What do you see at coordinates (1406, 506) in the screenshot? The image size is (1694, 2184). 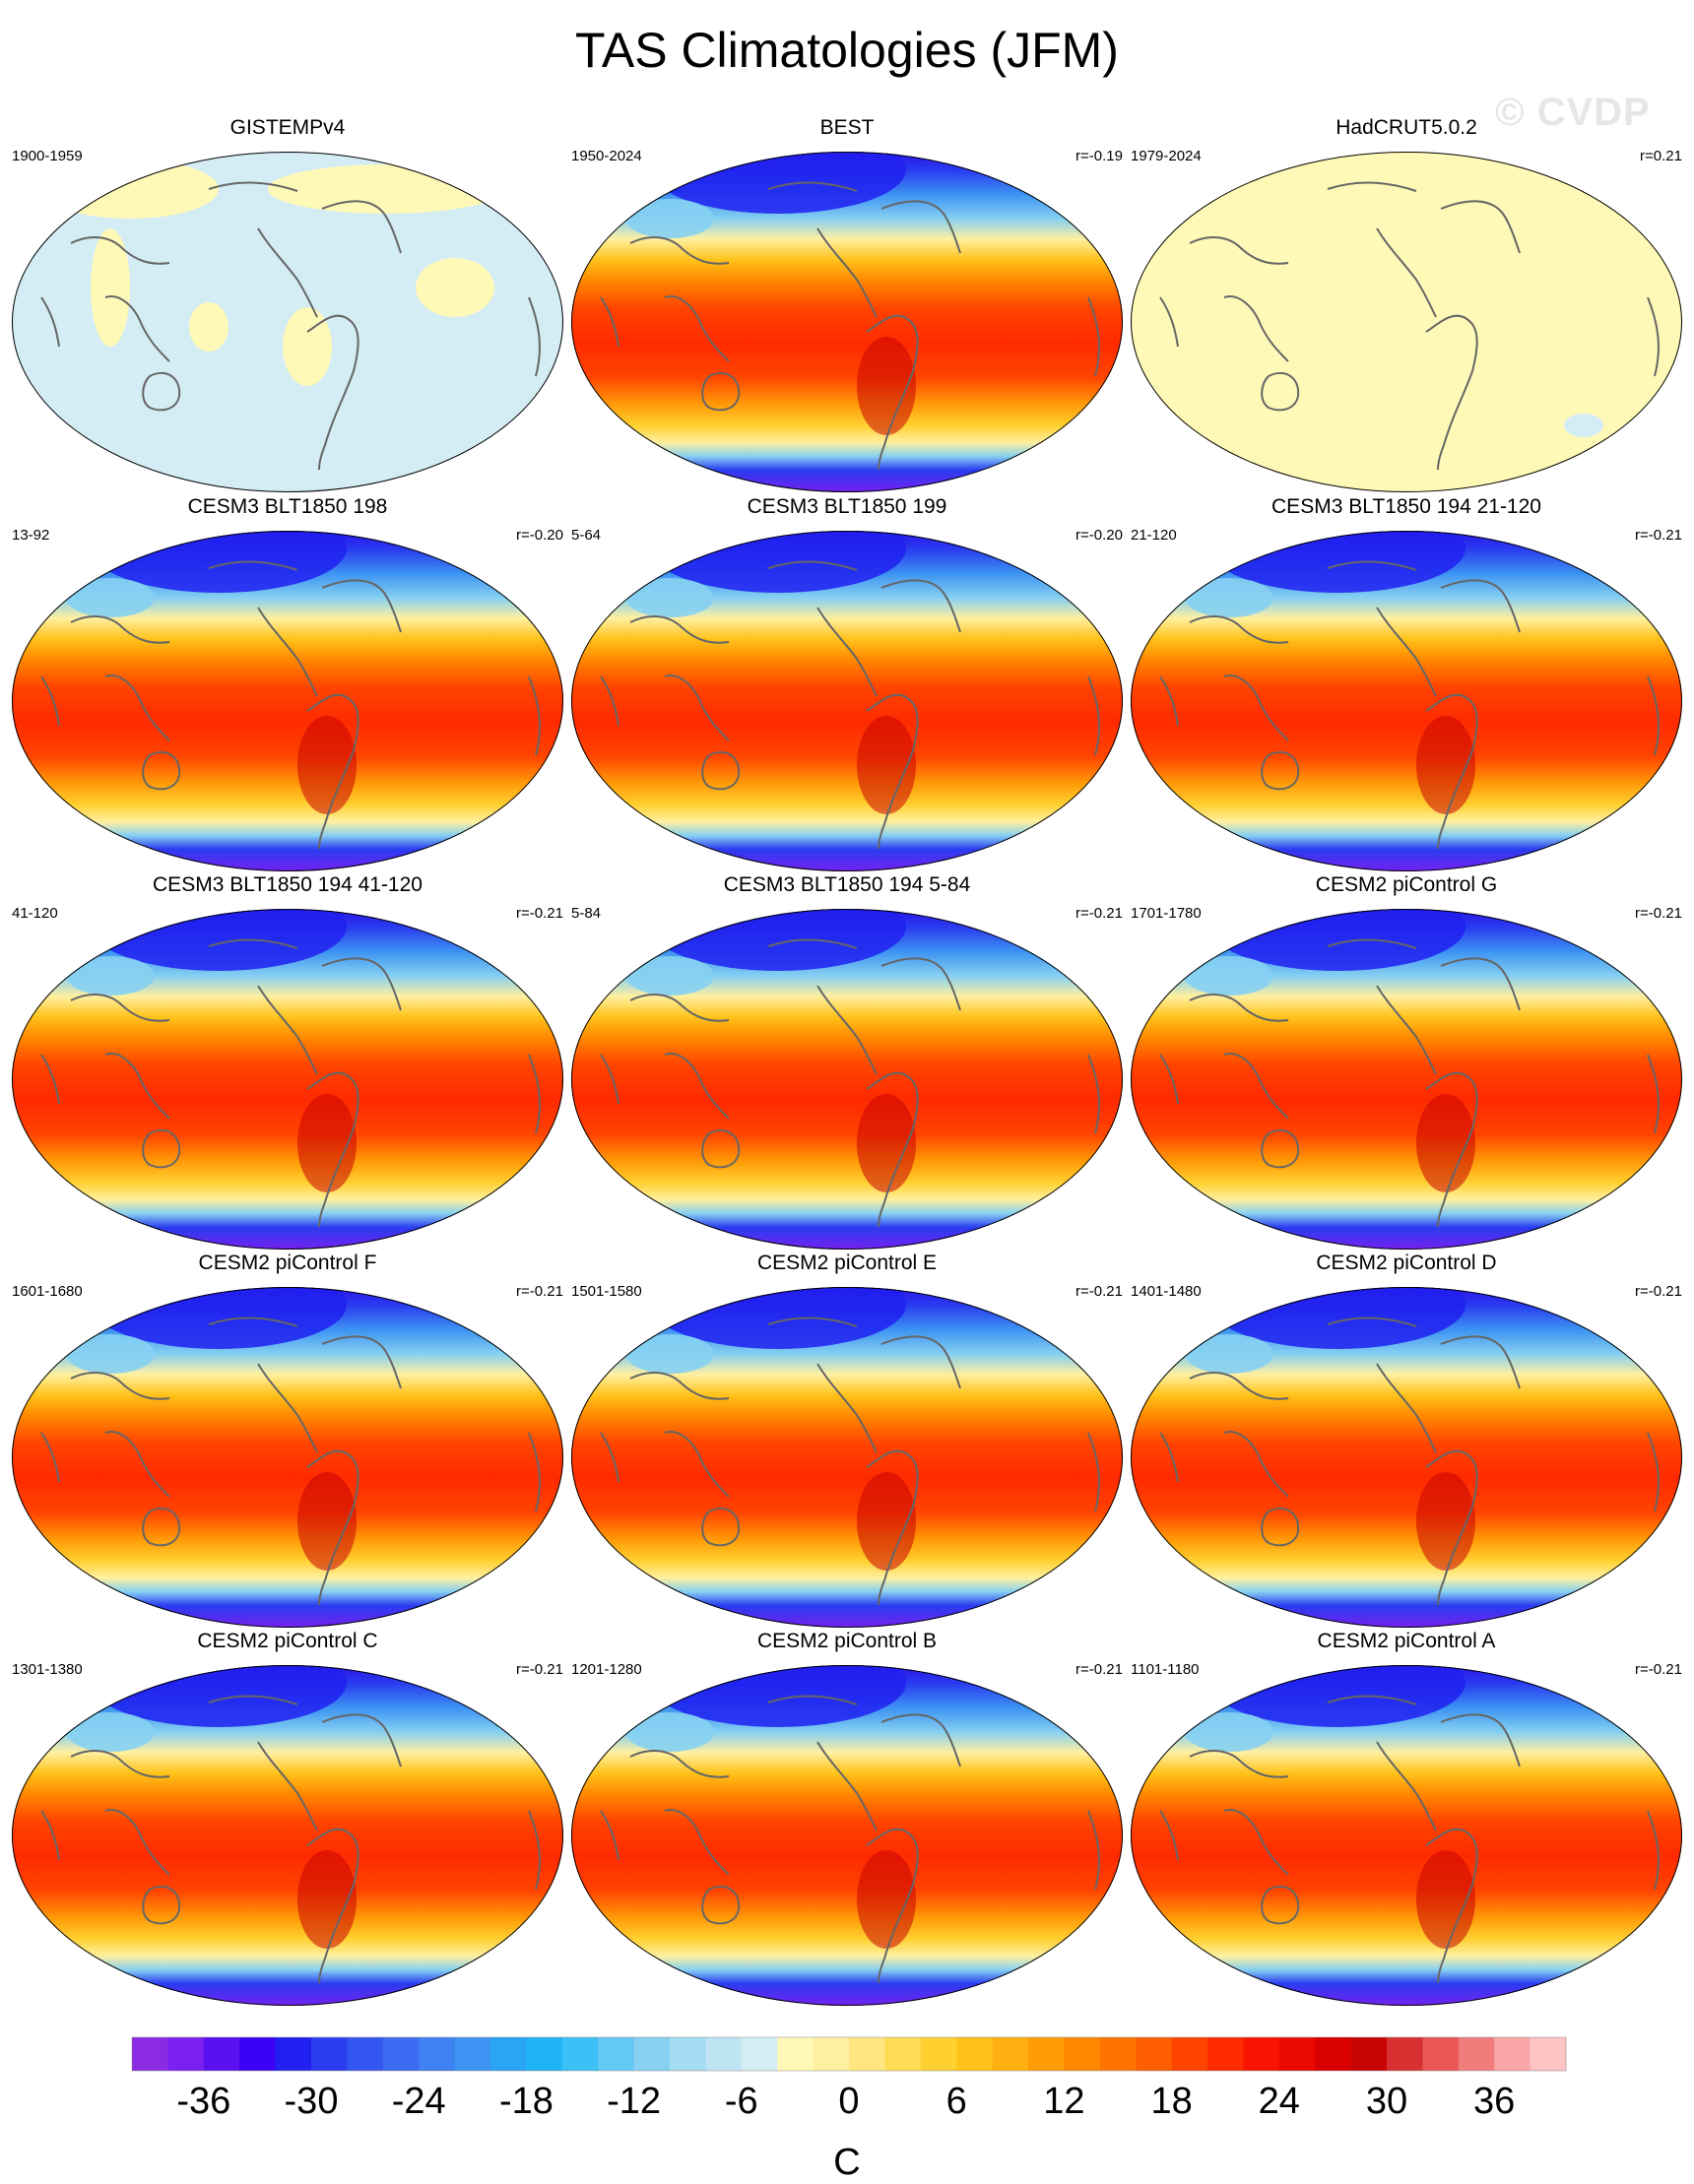 I see `panel-title: CESM3 BLT1850 194 21-120` at bounding box center [1406, 506].